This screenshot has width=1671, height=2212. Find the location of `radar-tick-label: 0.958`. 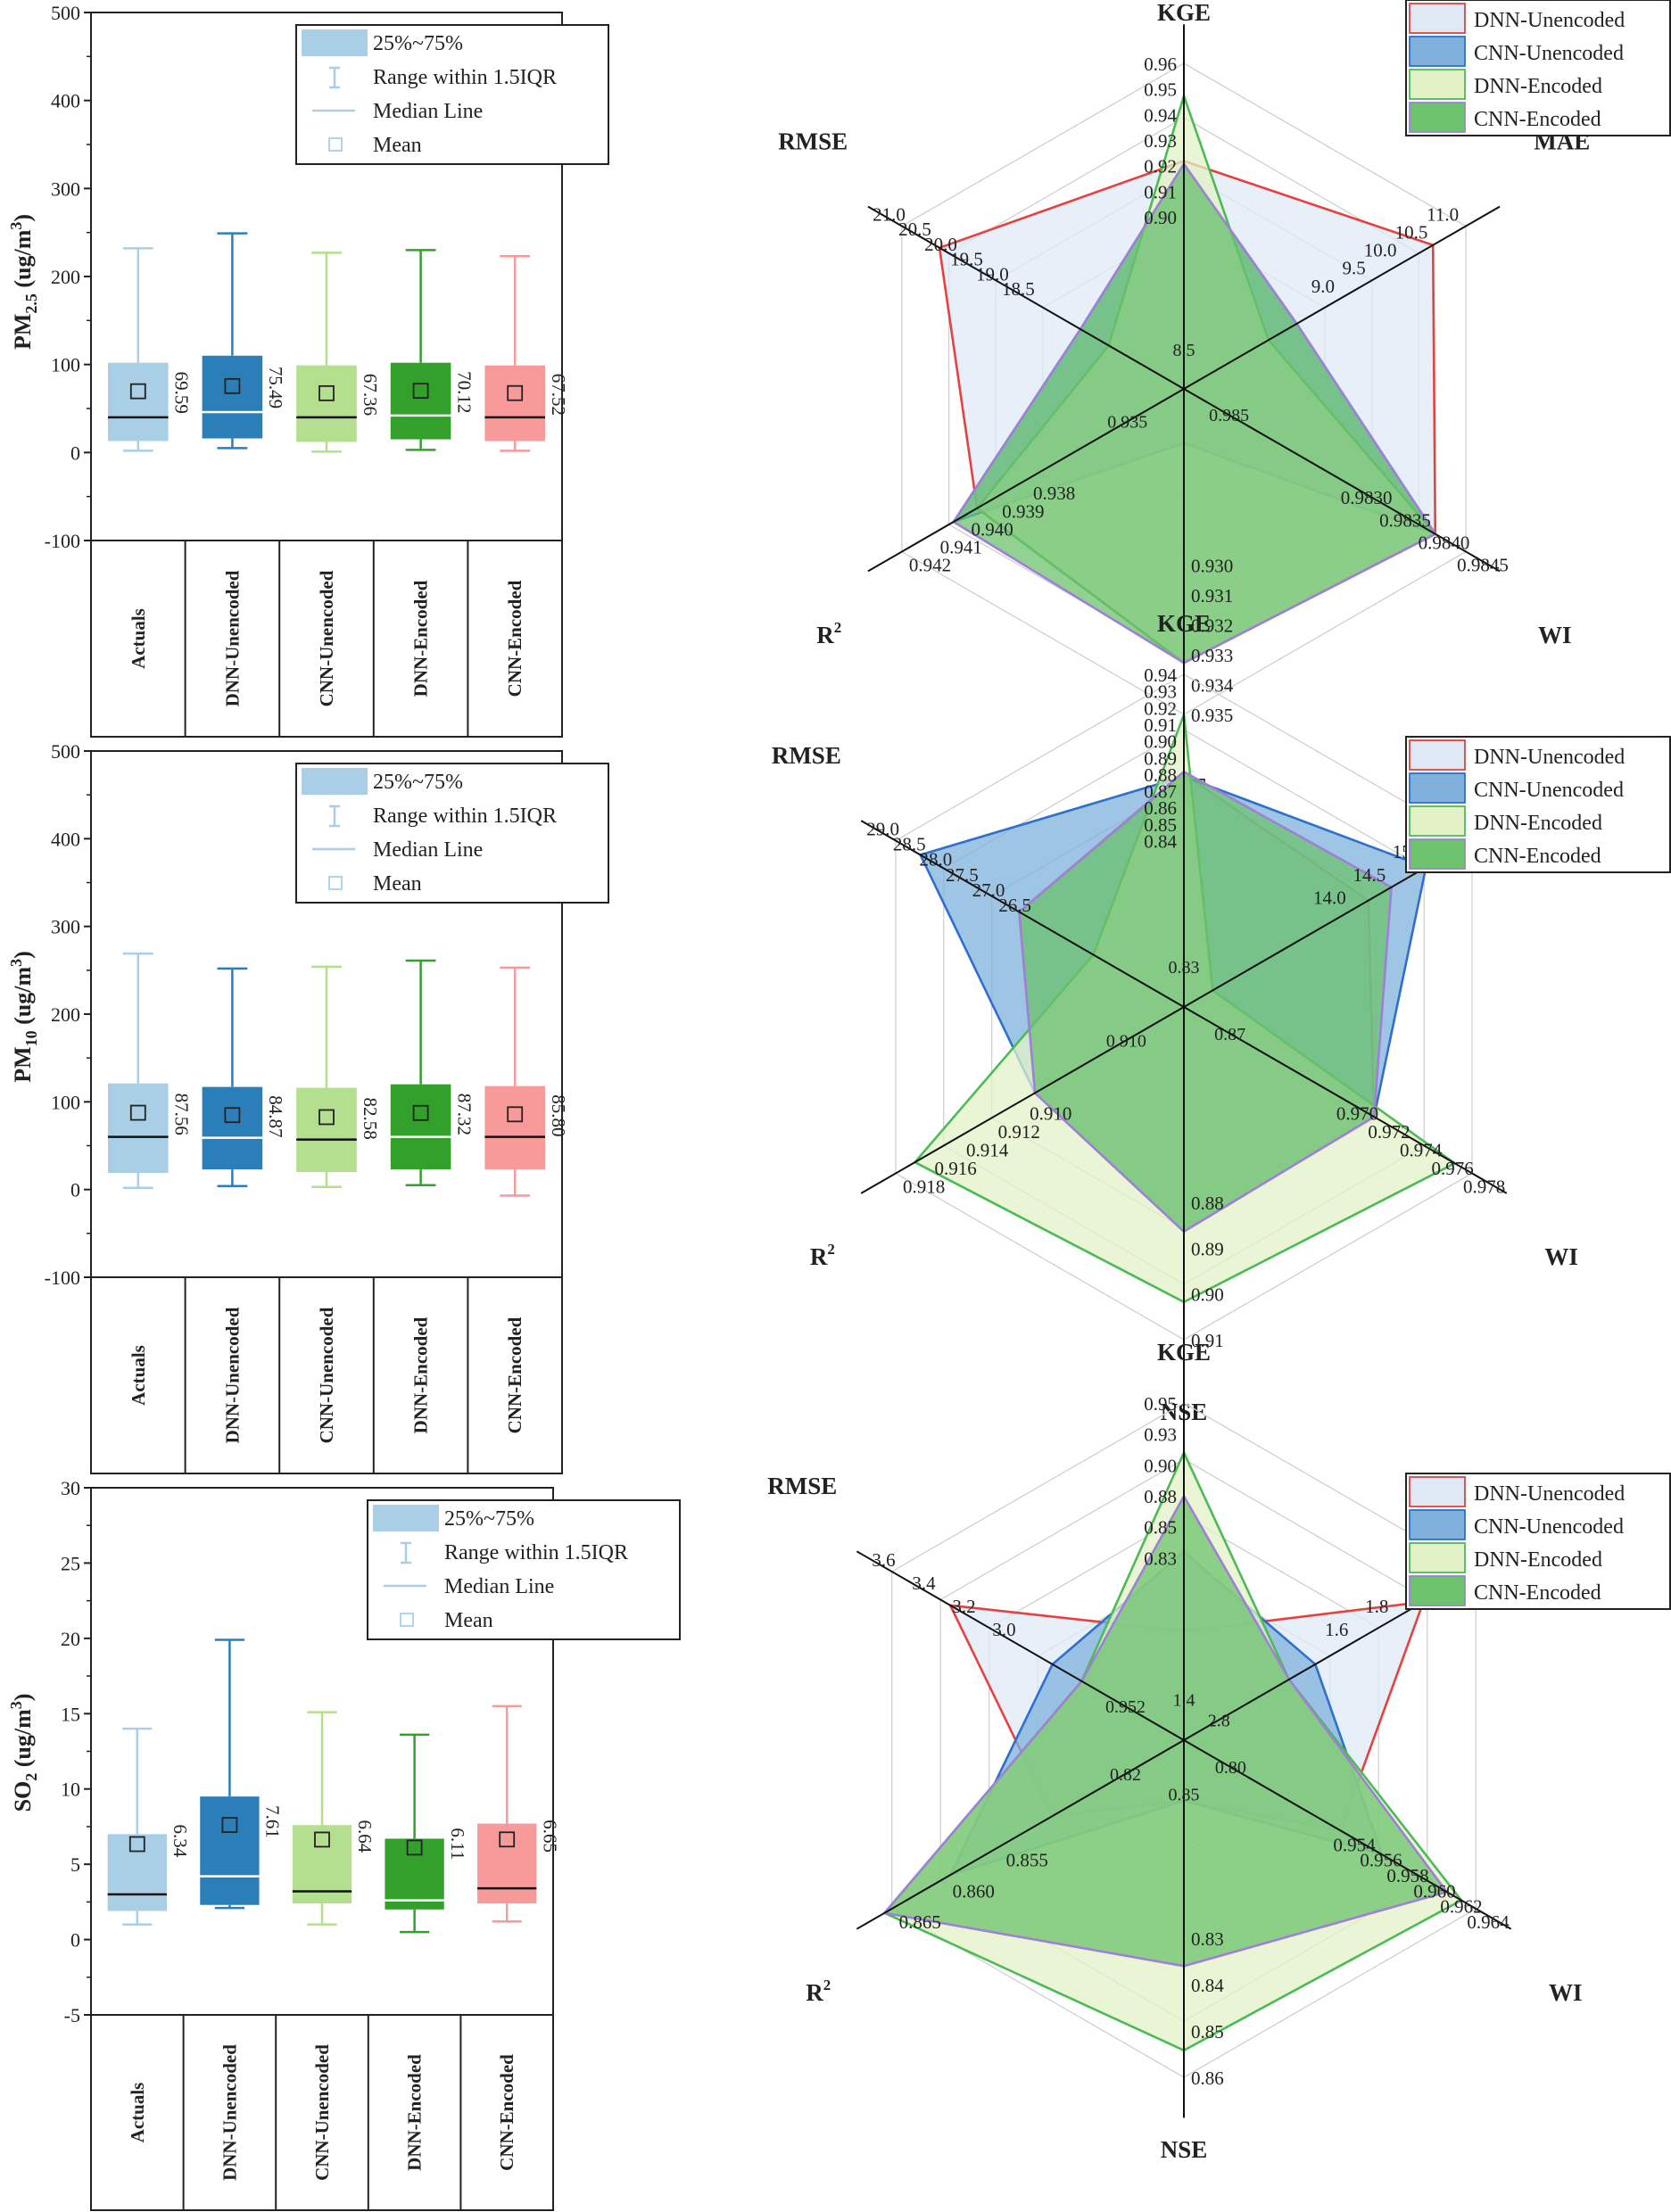

radar-tick-label: 0.958 is located at coordinates (1407, 1875).